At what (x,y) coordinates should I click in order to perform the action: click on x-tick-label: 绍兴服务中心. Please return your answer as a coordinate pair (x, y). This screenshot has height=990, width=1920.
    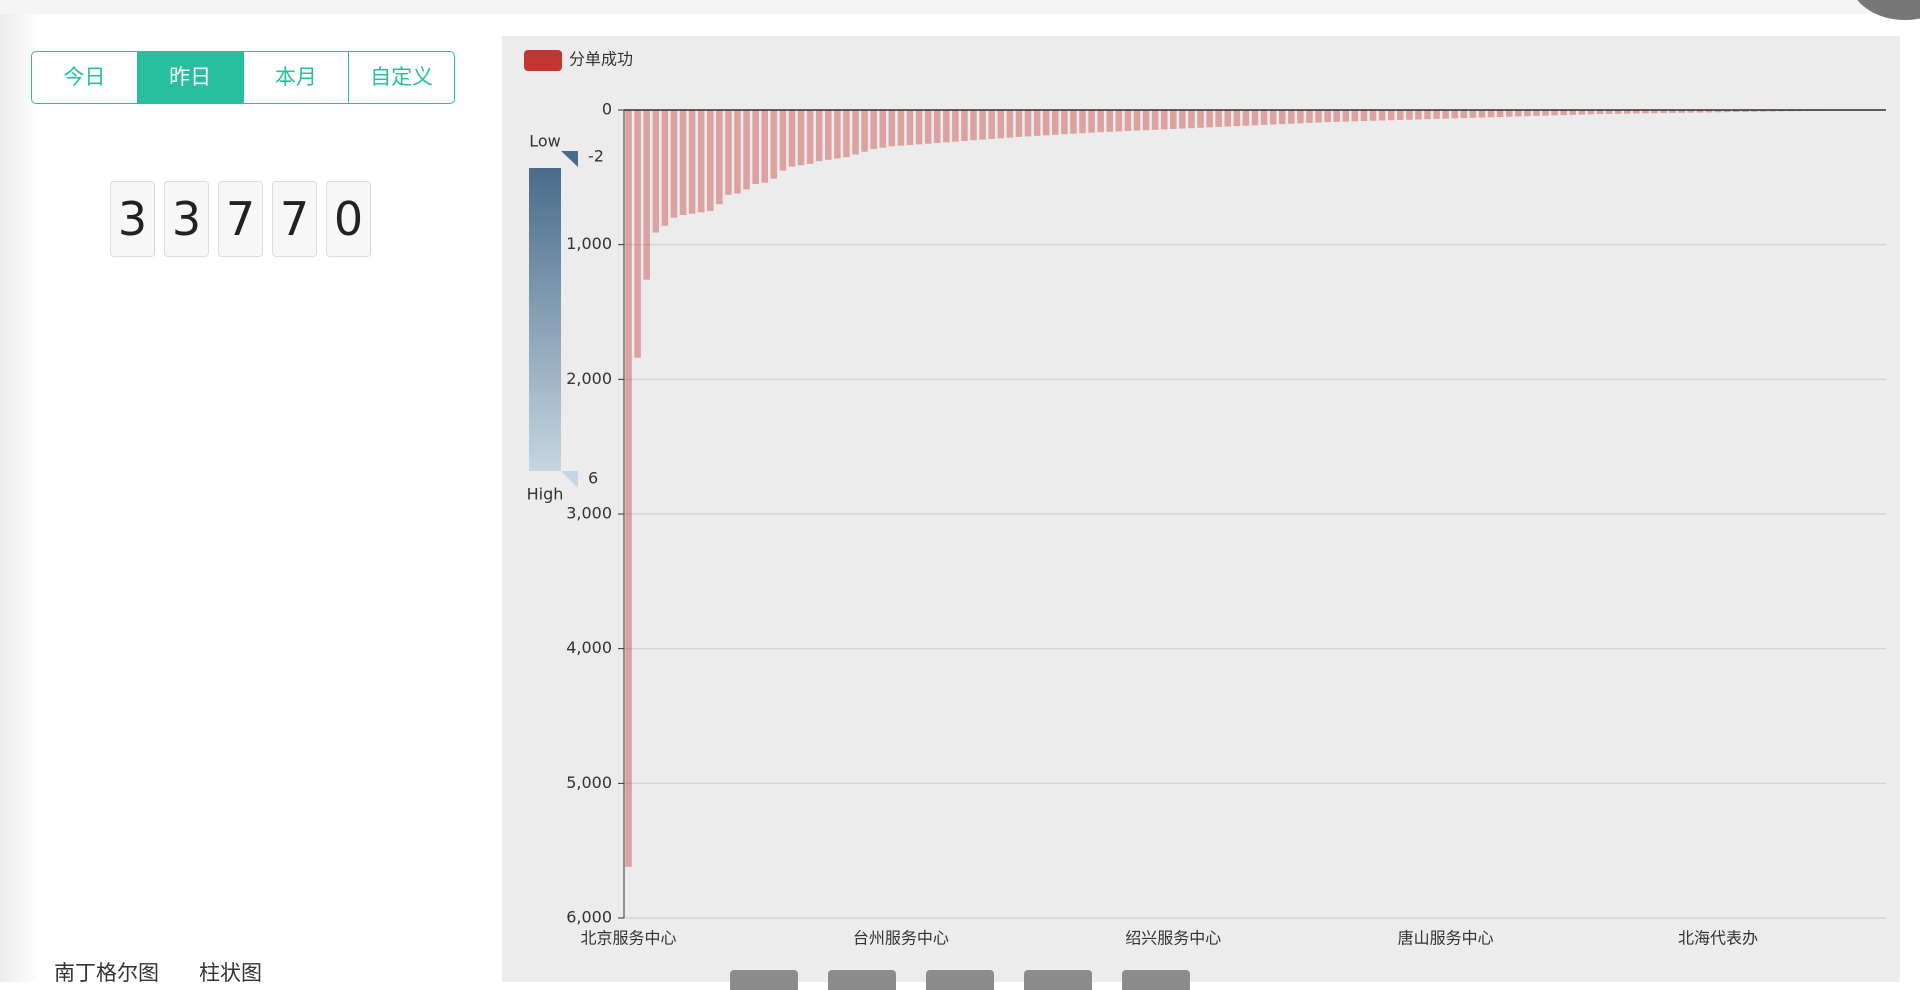
    Looking at the image, I should click on (1173, 938).